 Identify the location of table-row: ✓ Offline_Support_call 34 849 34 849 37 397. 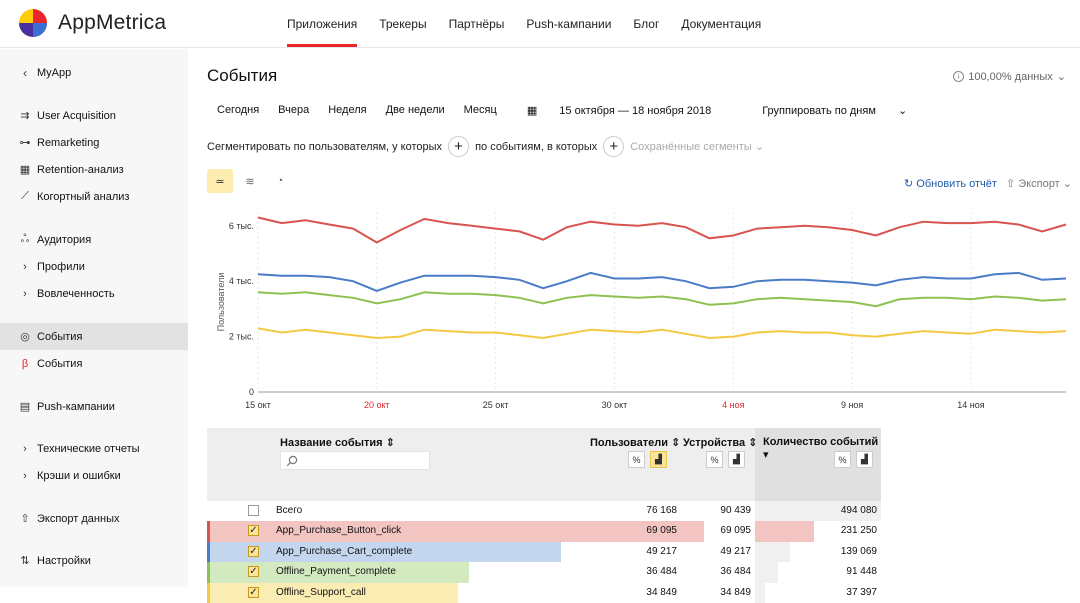
(544, 592).